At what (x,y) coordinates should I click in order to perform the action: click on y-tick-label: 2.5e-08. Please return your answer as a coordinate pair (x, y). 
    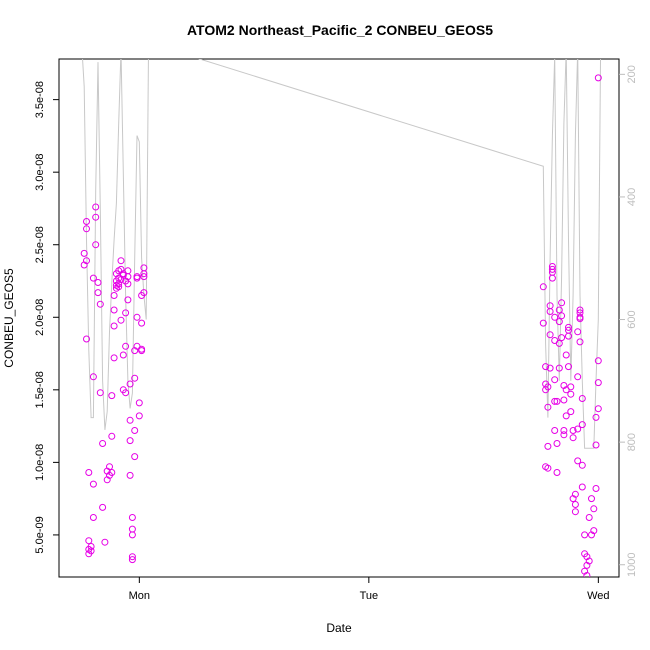
    Looking at the image, I should click on (40, 244).